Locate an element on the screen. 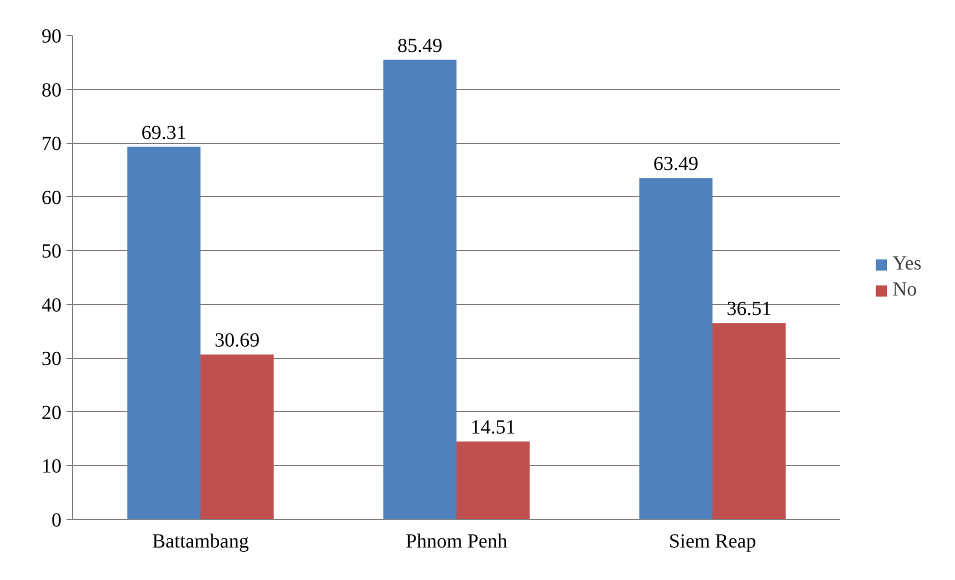 The image size is (955, 580). legend-label: No is located at coordinates (904, 290).